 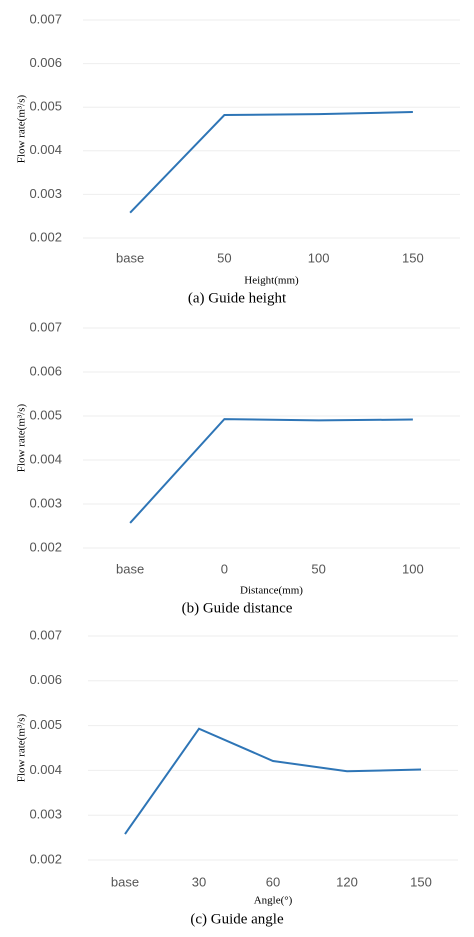 What do you see at coordinates (347, 881) in the screenshot?
I see `x-tick-label: 120` at bounding box center [347, 881].